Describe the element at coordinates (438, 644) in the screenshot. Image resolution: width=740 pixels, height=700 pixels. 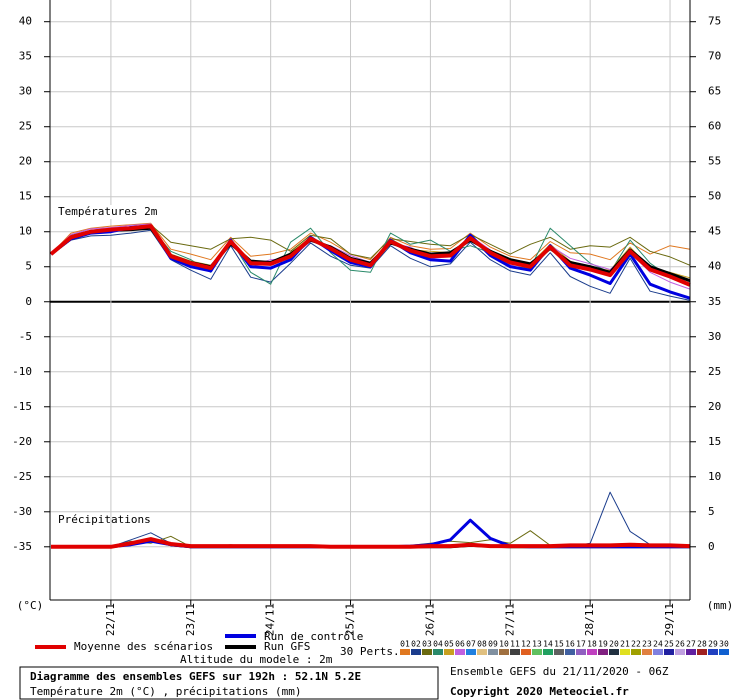
I see `member-name: 04` at that location.